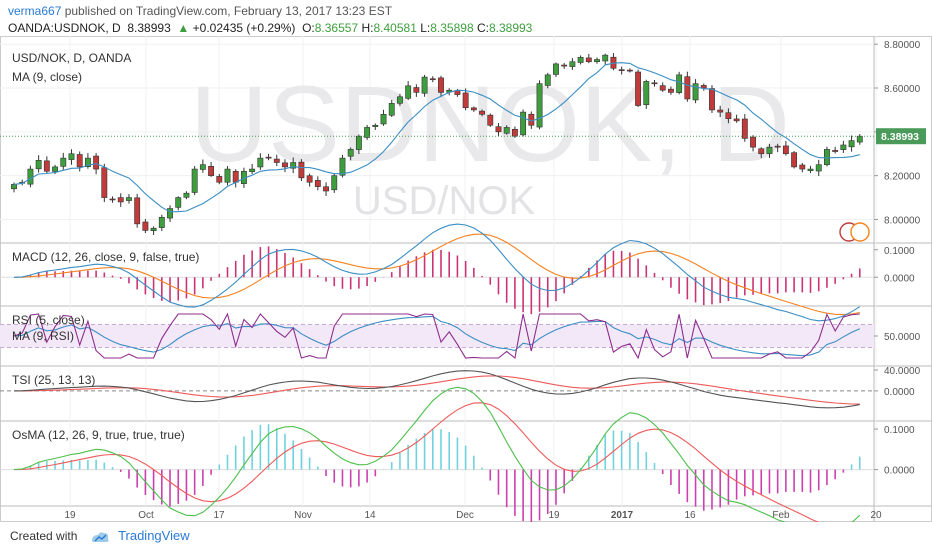 The image size is (932, 550). What do you see at coordinates (466, 536) in the screenshot?
I see `footer: Created with TradingView` at bounding box center [466, 536].